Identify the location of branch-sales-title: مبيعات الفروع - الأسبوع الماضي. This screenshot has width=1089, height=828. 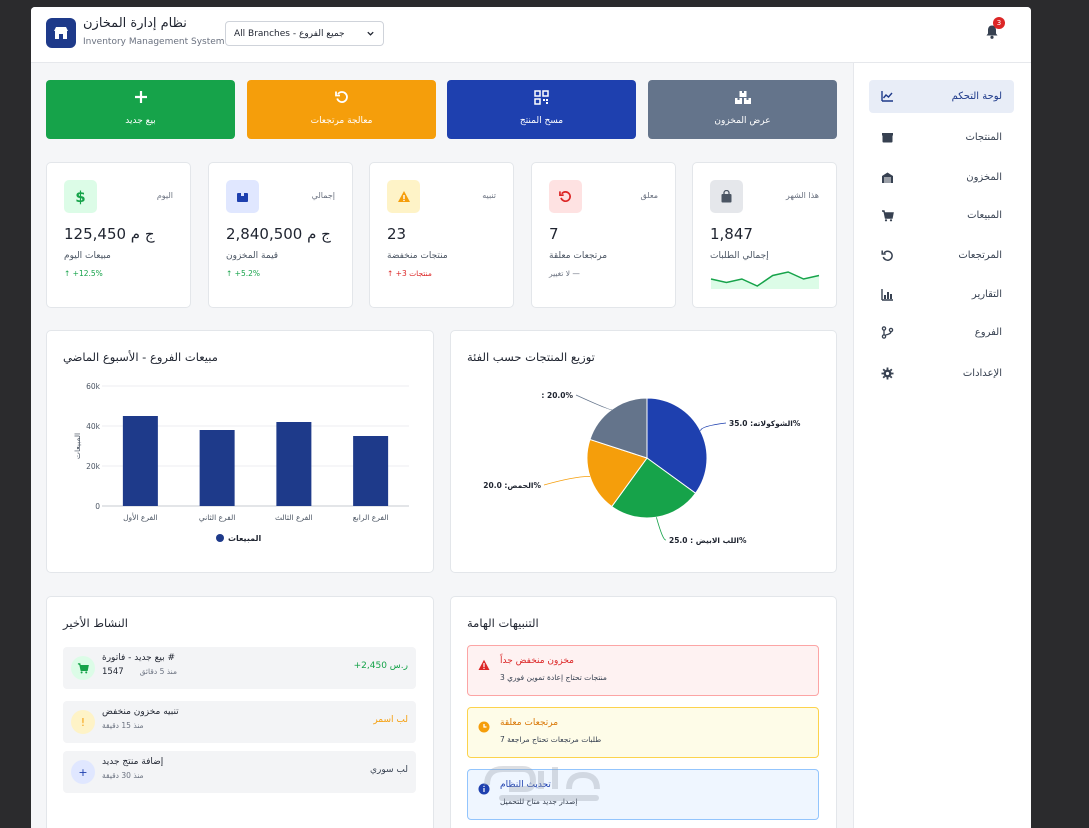
(140, 357).